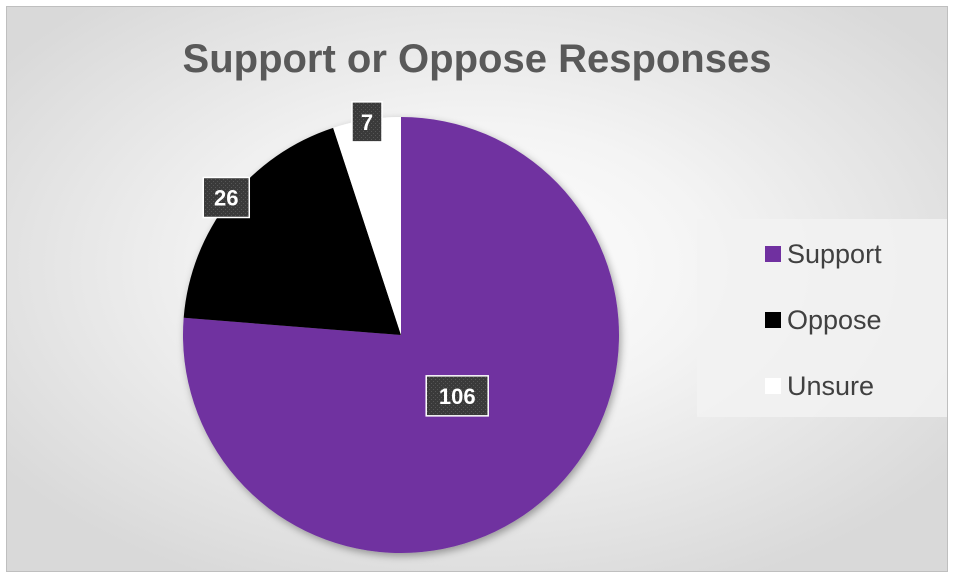 This screenshot has width=954, height=578. I want to click on legend-label-support: Support, so click(834, 253).